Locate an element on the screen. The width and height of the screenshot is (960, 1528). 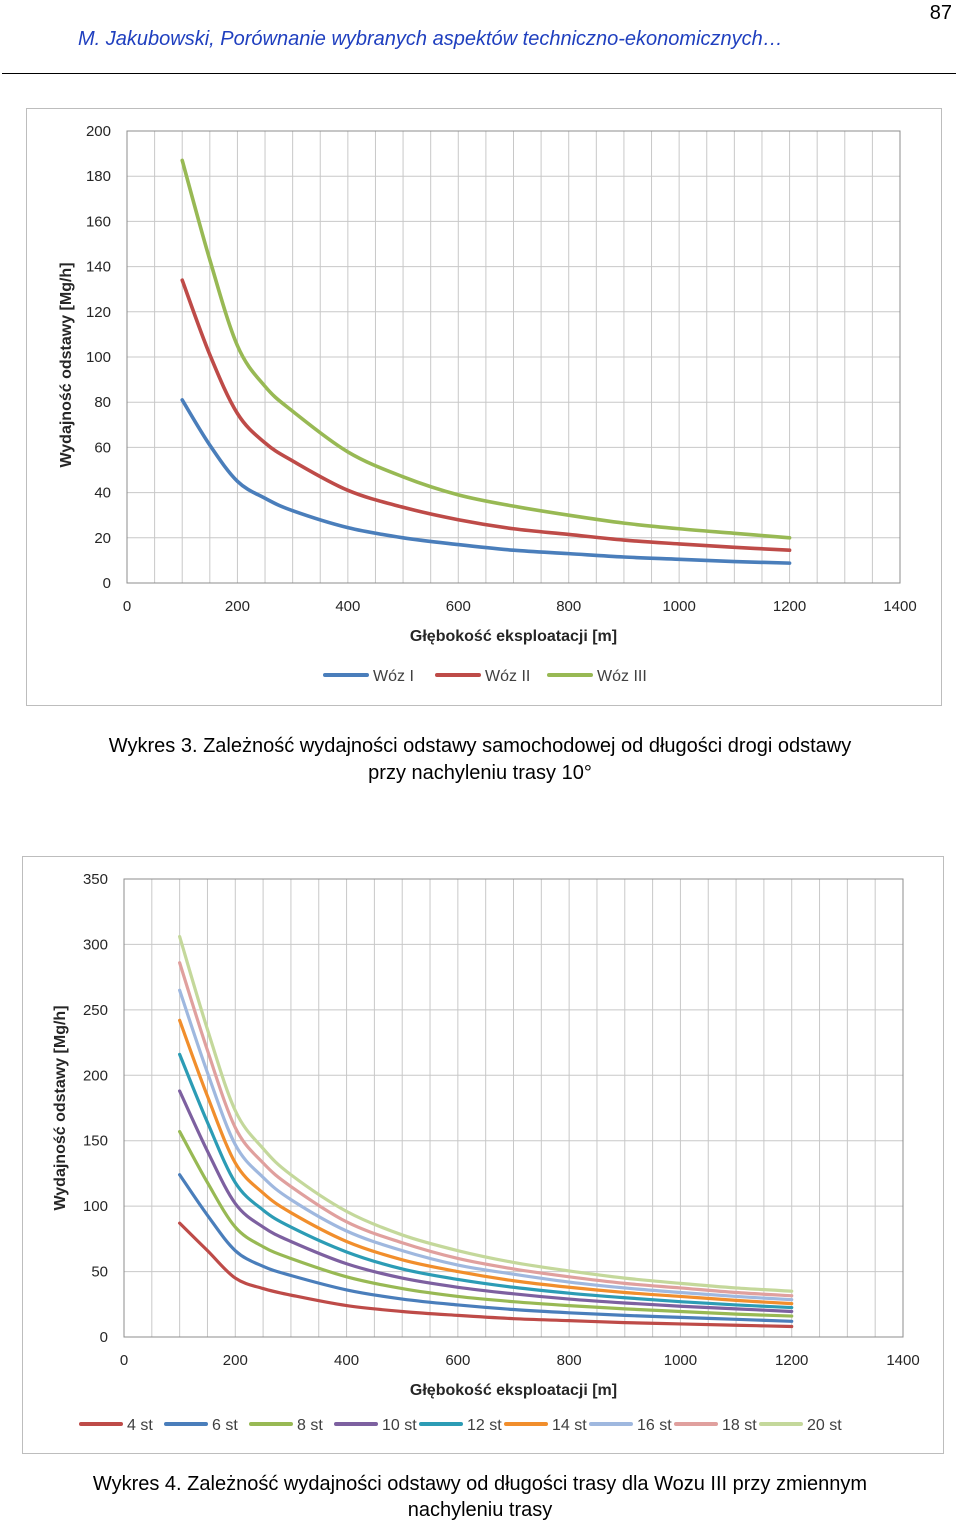
legend-label: 18 st is located at coordinates (739, 1425).